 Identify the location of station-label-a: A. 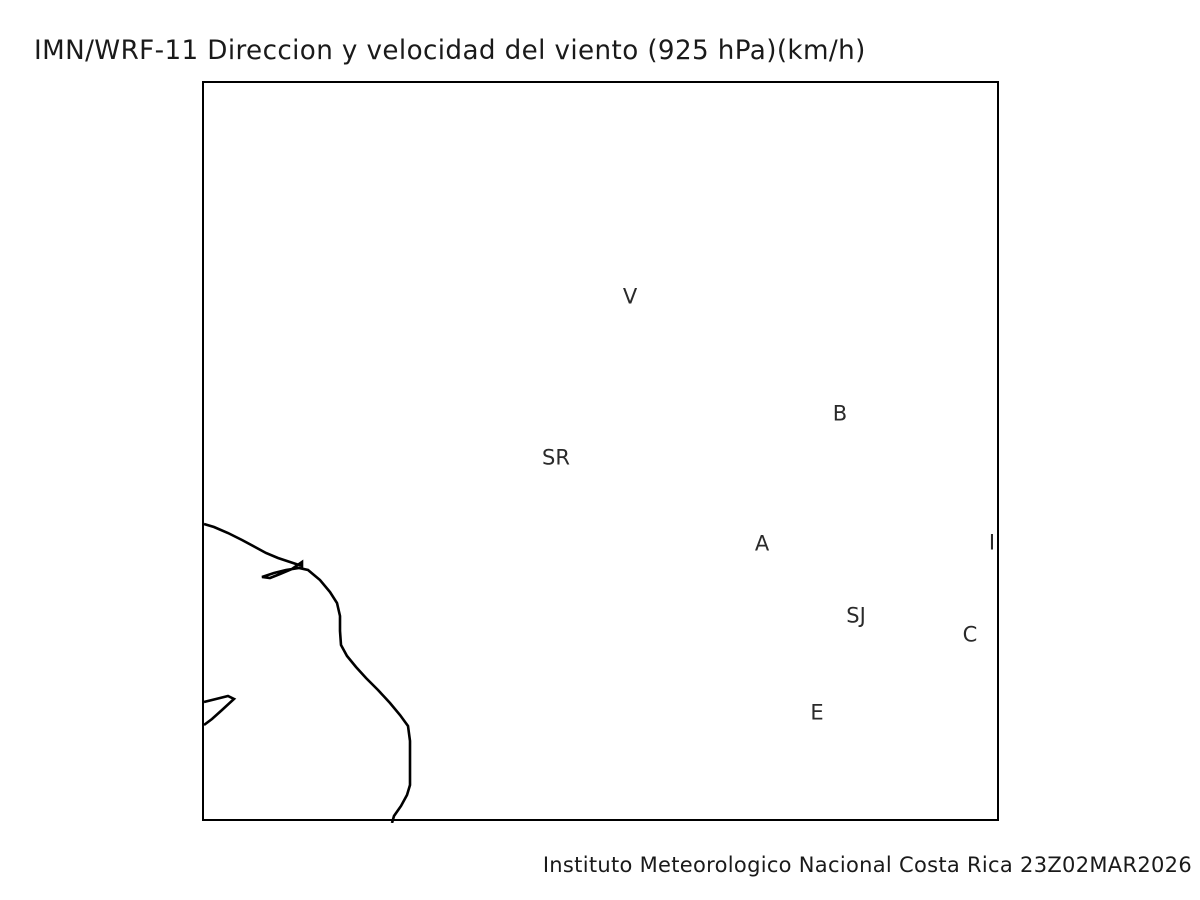
(762, 543).